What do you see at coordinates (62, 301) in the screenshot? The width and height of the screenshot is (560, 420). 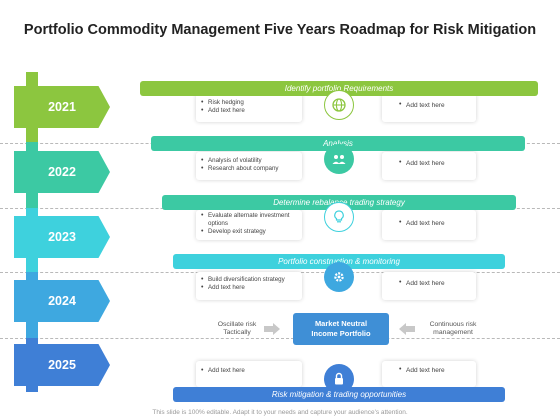 I see `year-2024: 2024` at bounding box center [62, 301].